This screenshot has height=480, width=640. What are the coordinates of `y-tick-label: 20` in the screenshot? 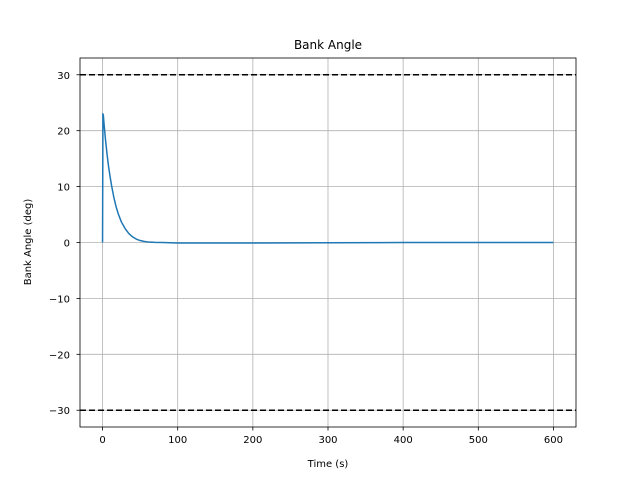 It's located at (63, 132).